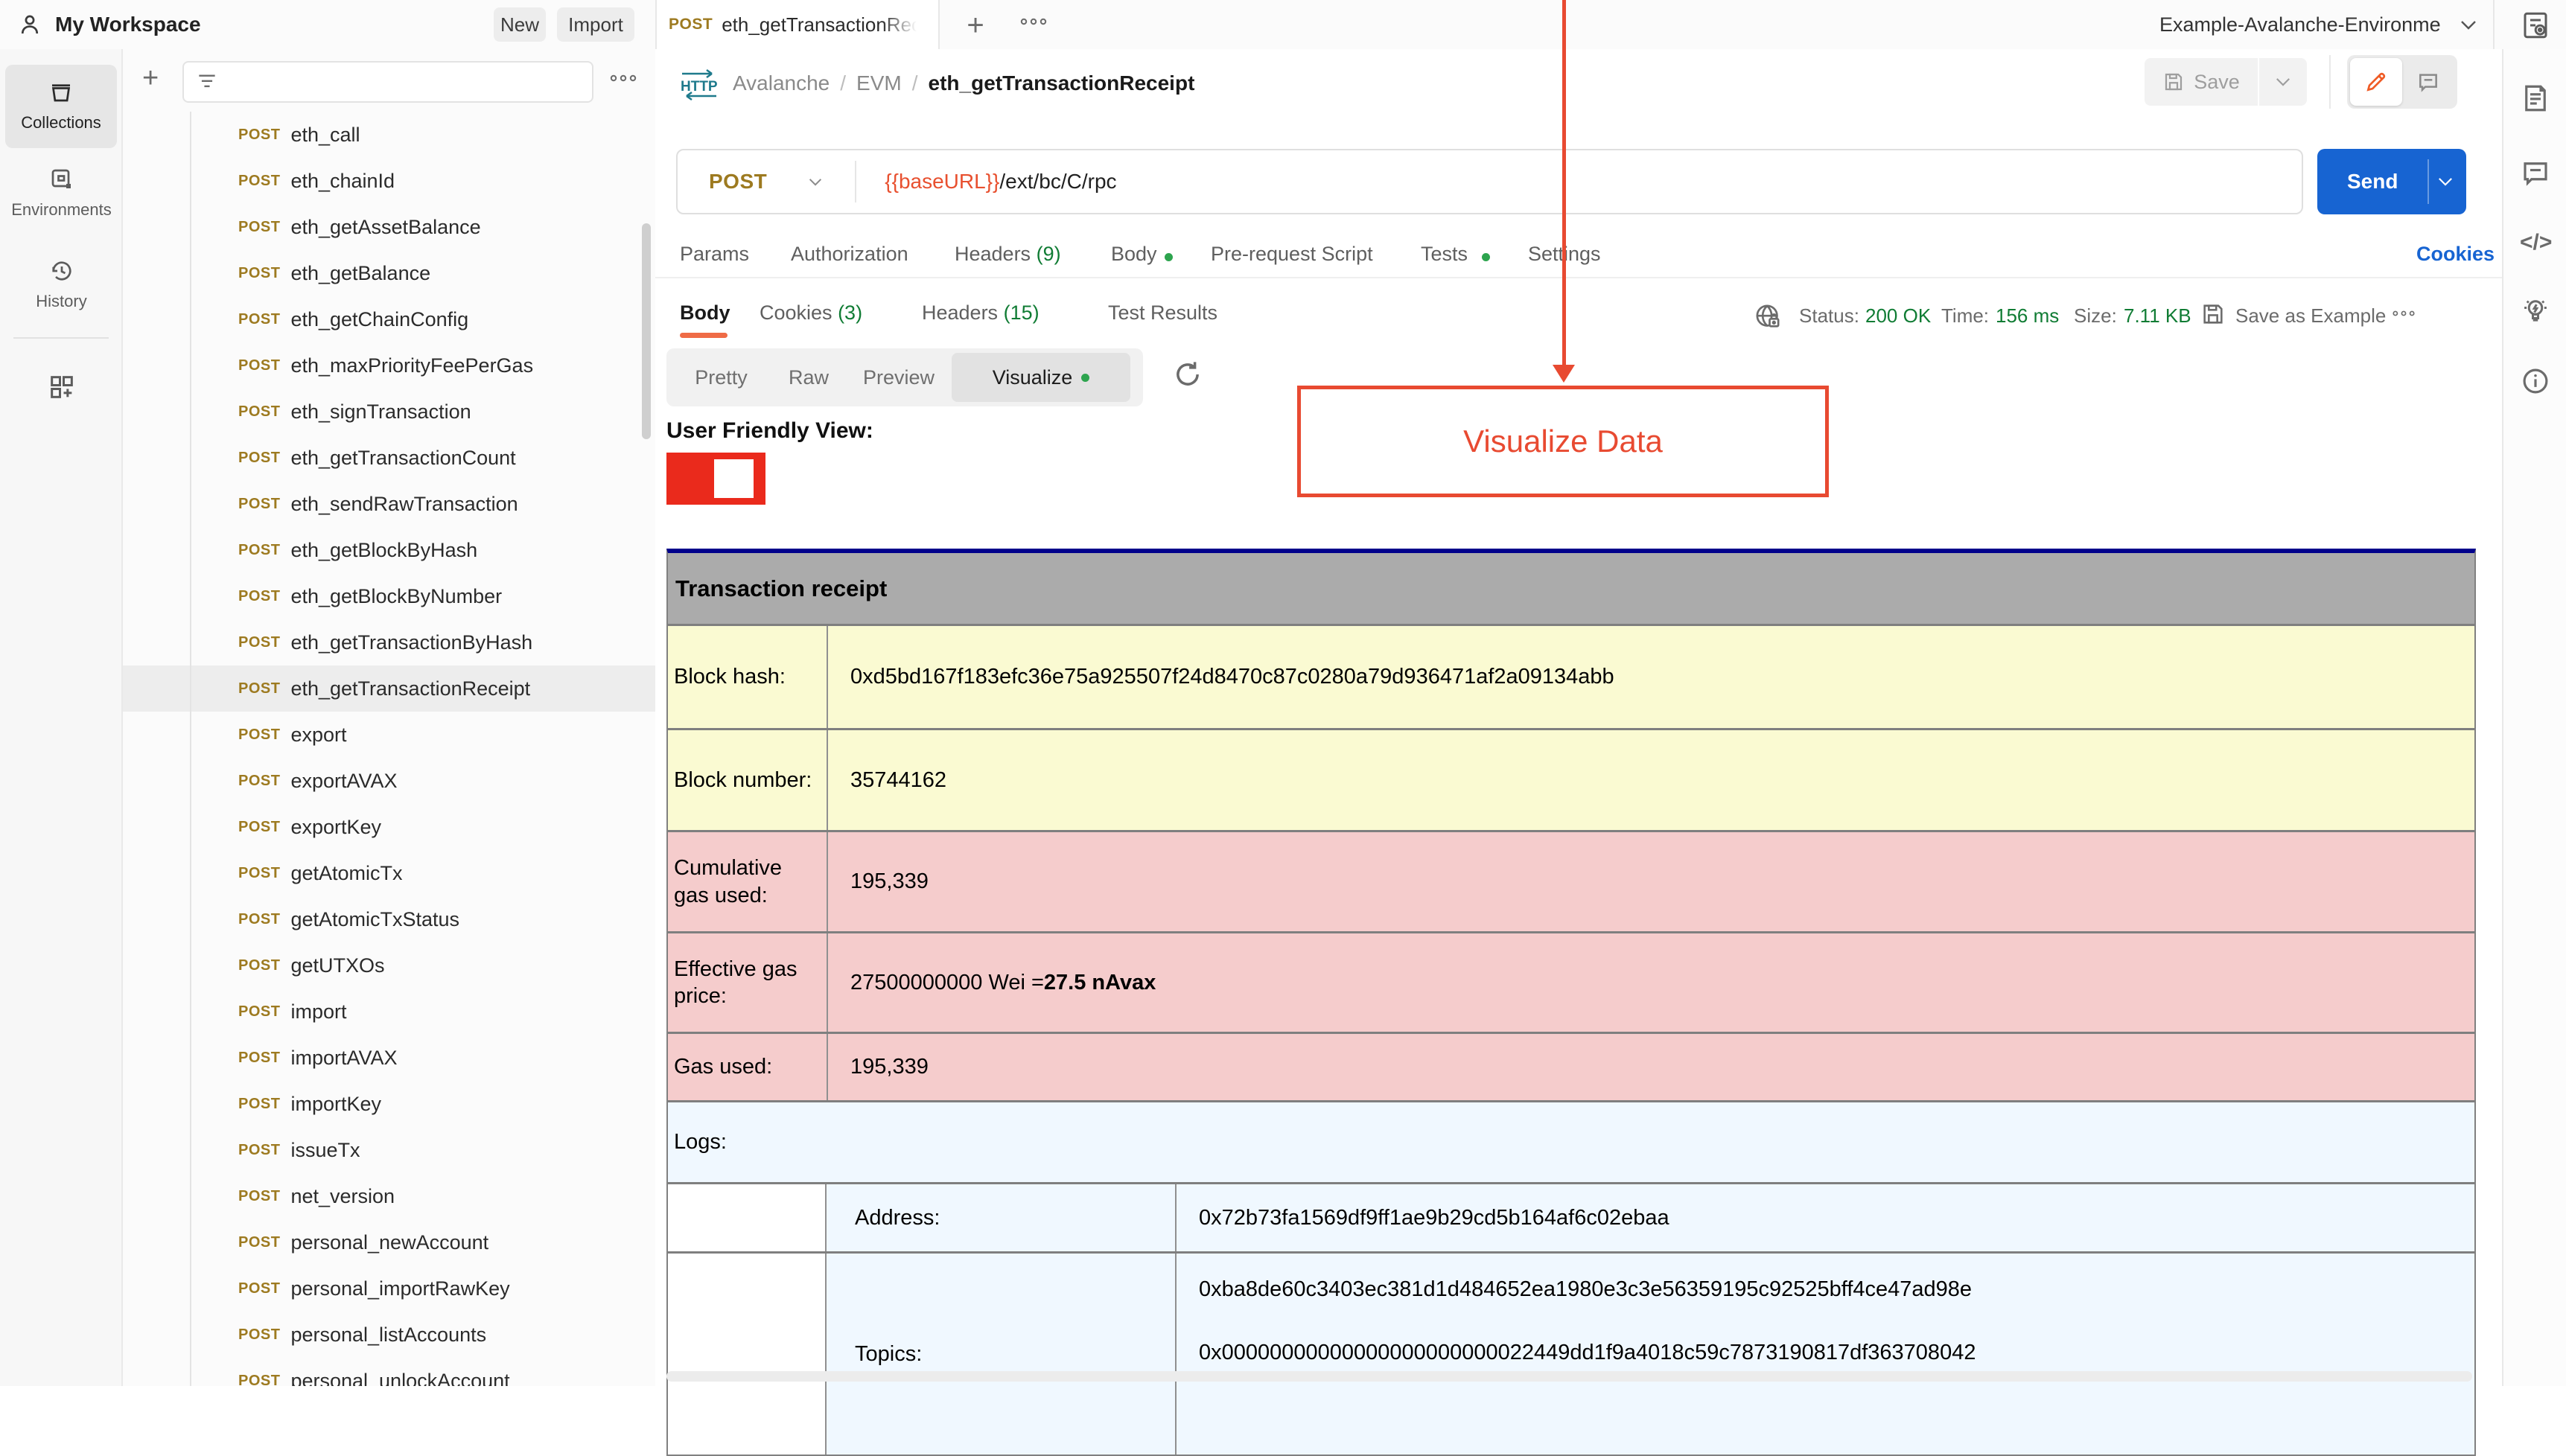 This screenshot has height=1456, width=2566. What do you see at coordinates (2300, 24) in the screenshot?
I see `environment-name: Example-Avalanche-Environme` at bounding box center [2300, 24].